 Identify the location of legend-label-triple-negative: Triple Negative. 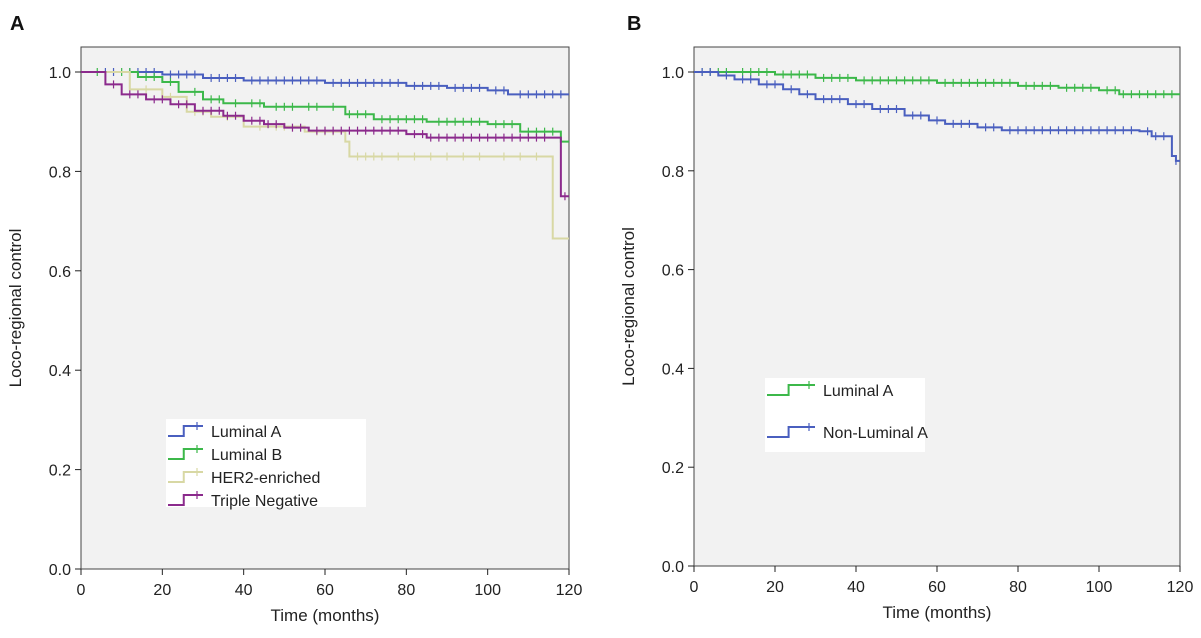
(264, 501).